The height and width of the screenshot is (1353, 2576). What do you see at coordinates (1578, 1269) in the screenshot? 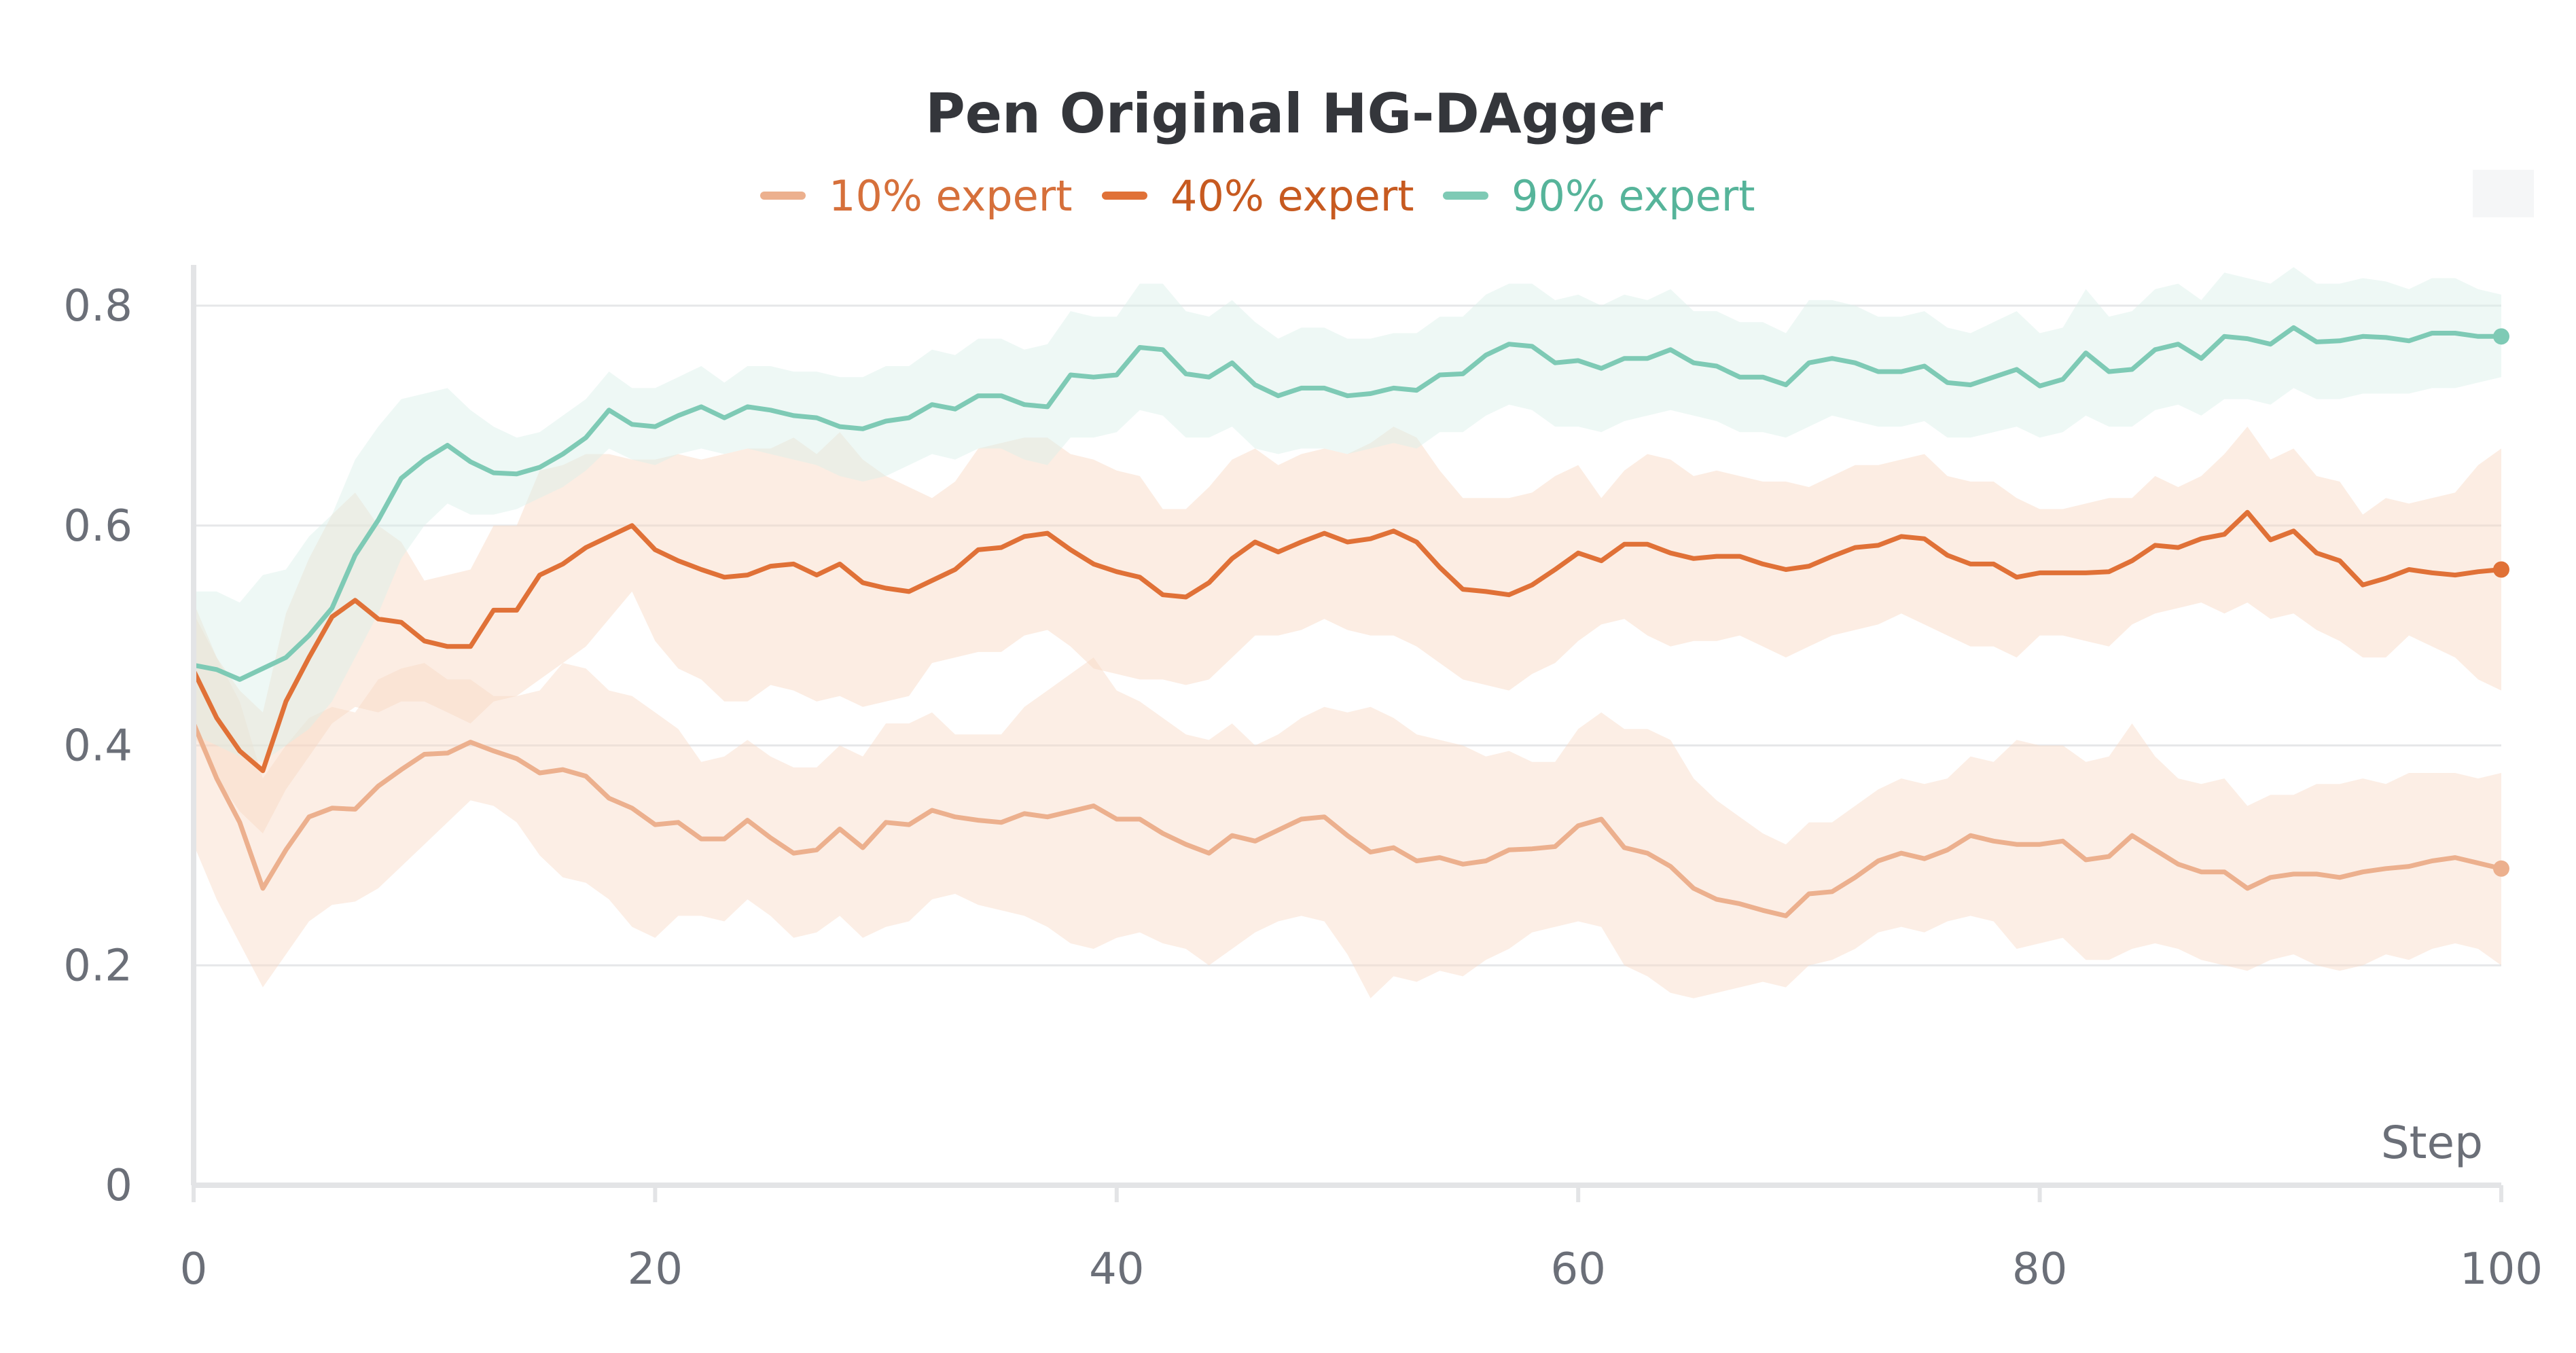
I see `x-tick-label: 60` at bounding box center [1578, 1269].